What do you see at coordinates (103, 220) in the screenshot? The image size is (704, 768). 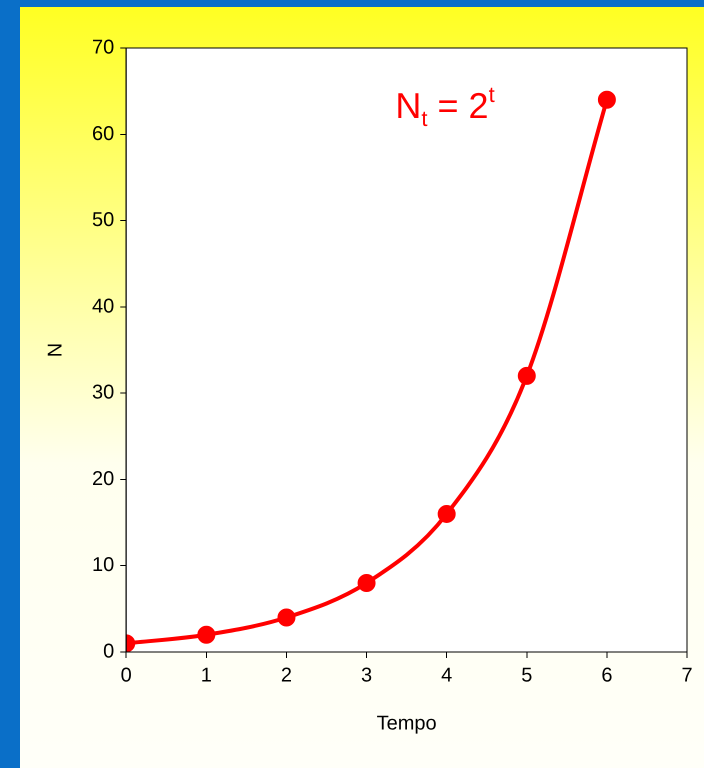 I see `y-tick-label: 50` at bounding box center [103, 220].